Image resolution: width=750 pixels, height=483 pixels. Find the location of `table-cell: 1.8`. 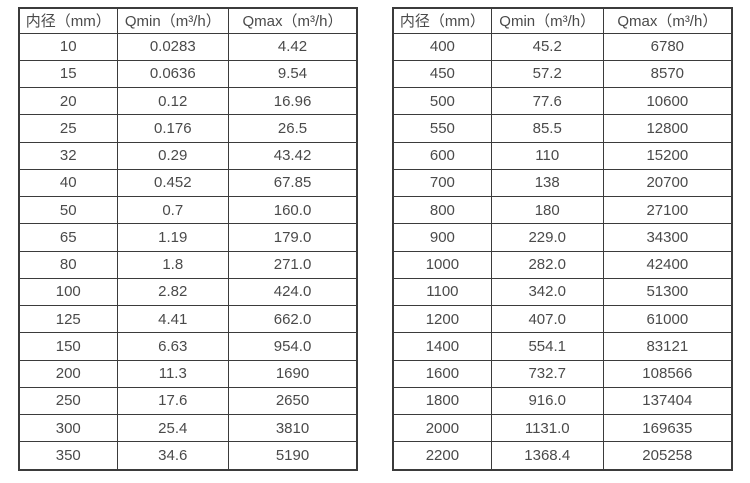

table-cell: 1.8 is located at coordinates (173, 264).